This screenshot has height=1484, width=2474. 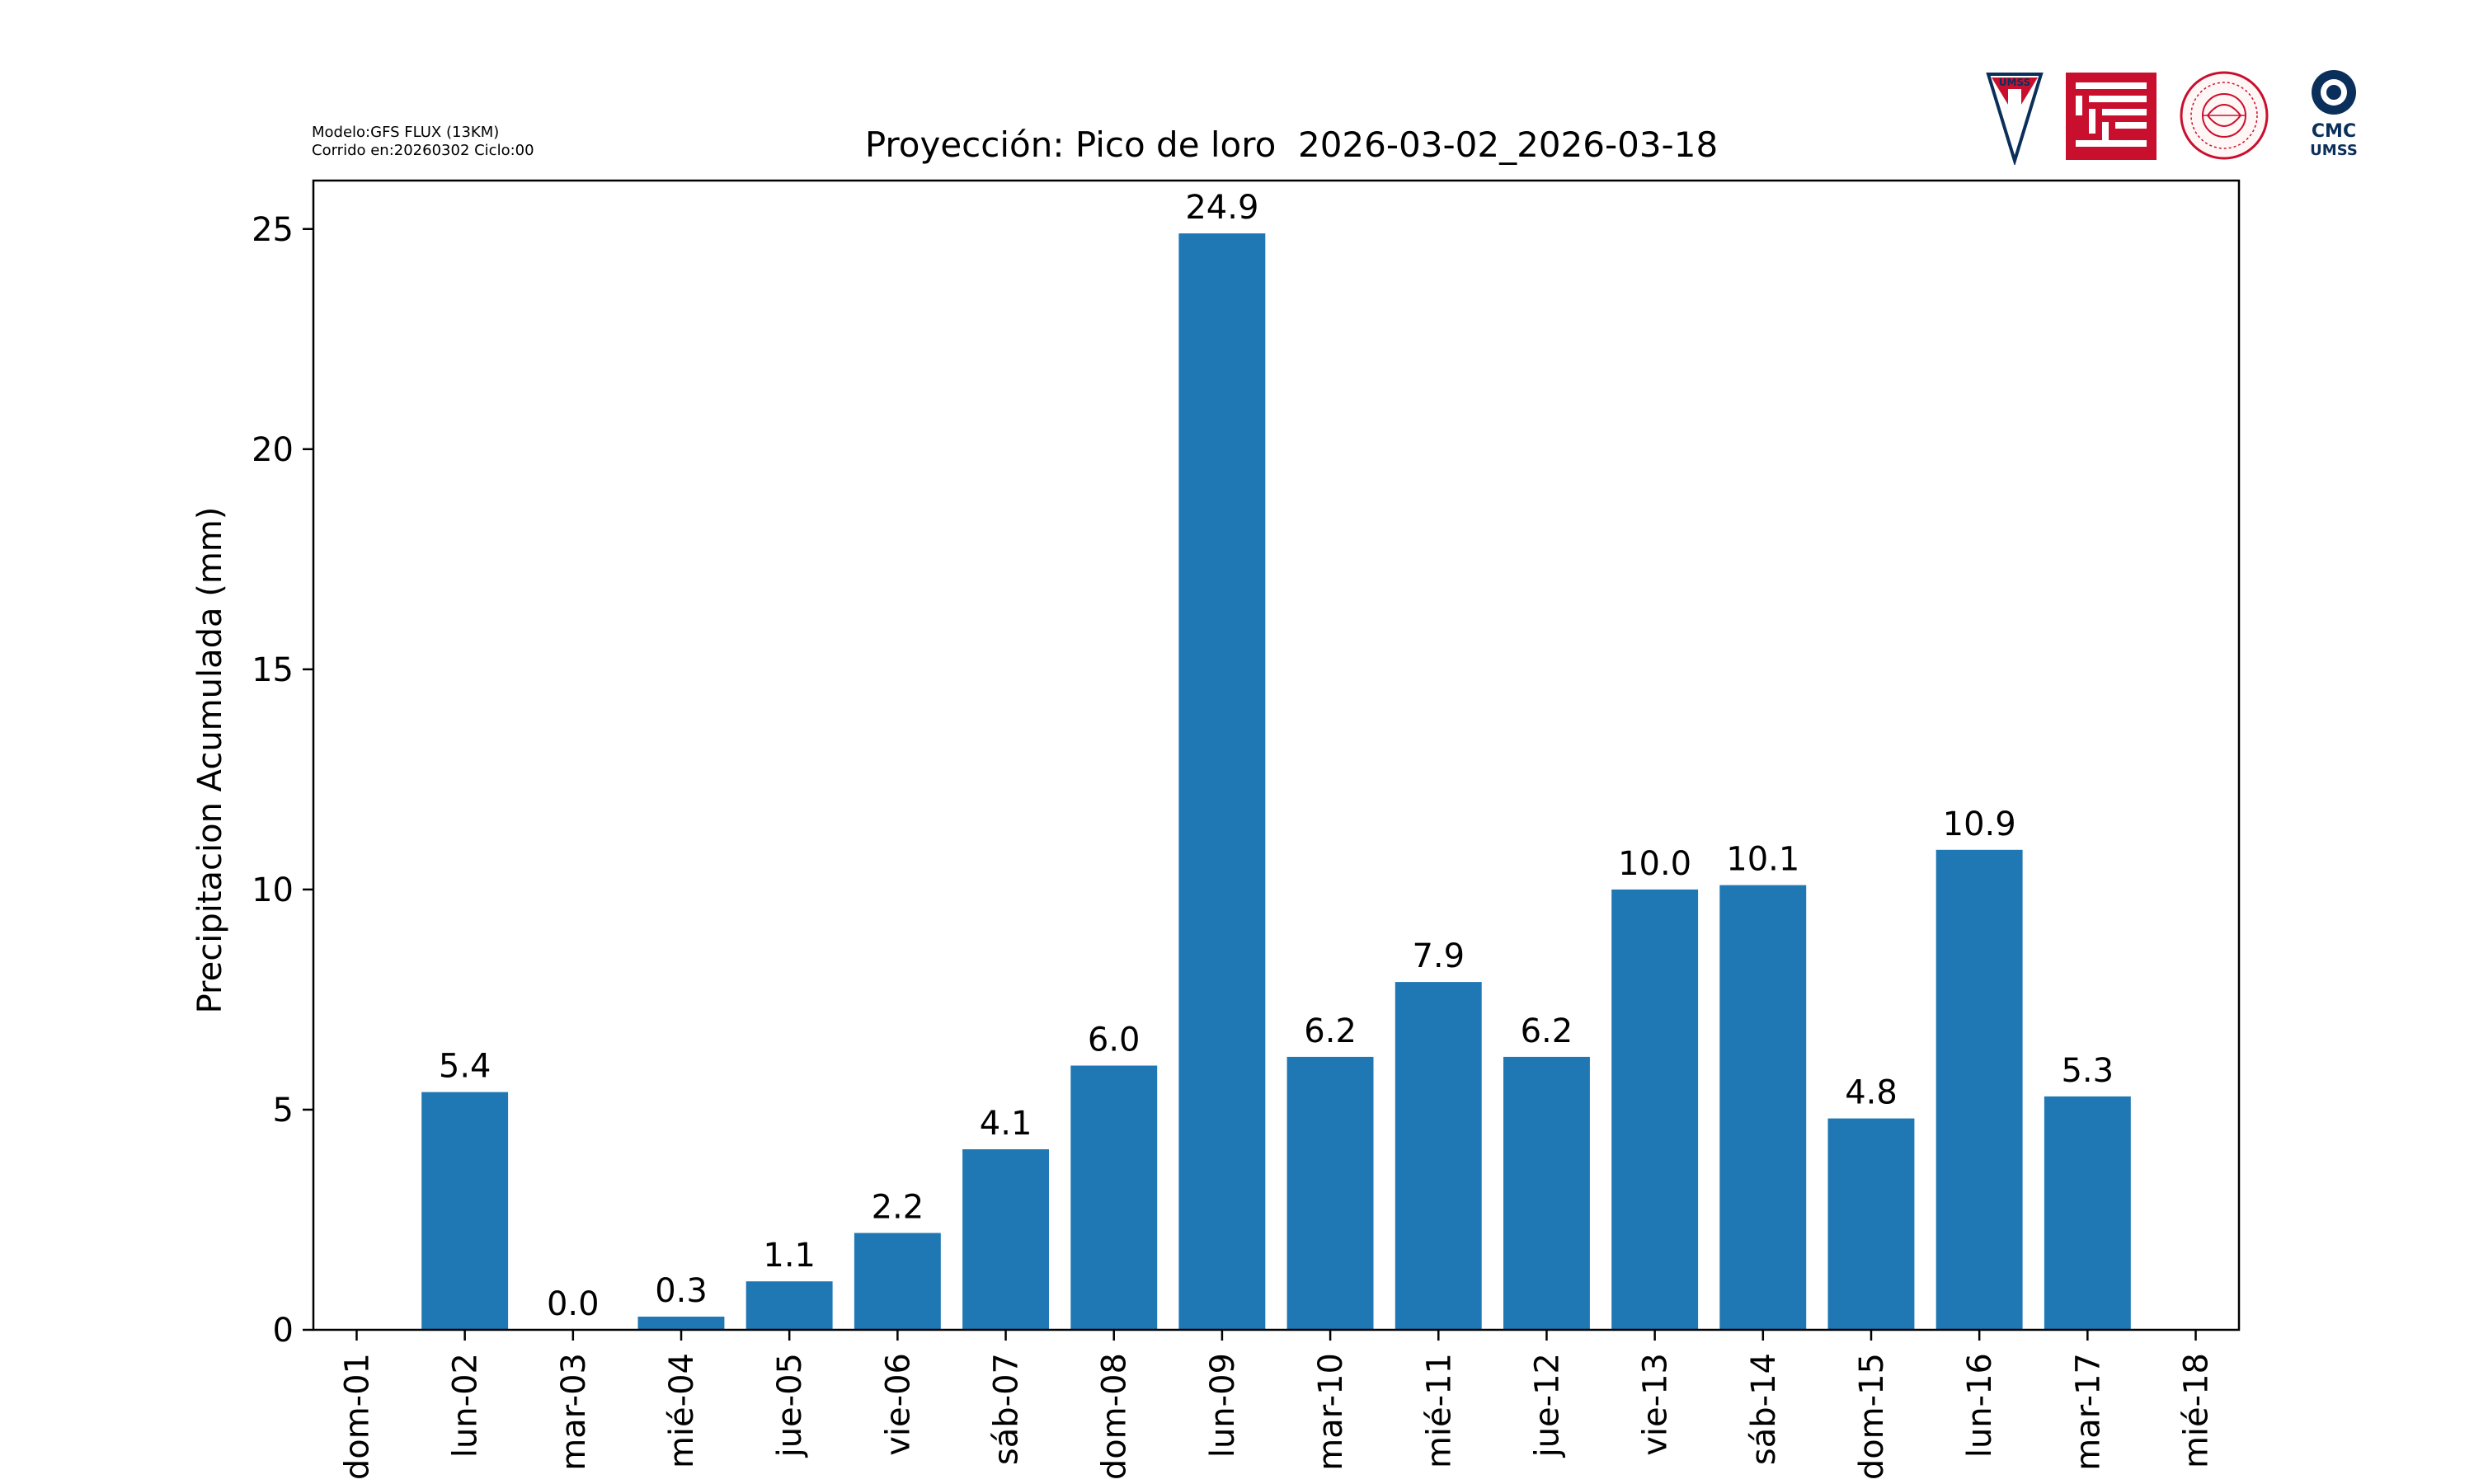 I want to click on x-tick-label: sáb-07, so click(x=1007, y=1409).